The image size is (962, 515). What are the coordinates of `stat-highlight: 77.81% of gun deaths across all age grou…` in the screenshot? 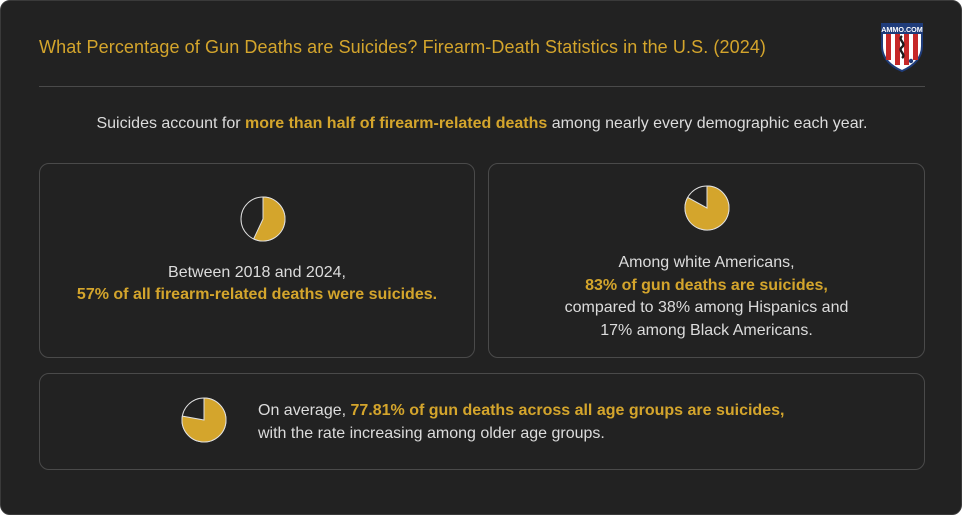 It's located at (567, 410).